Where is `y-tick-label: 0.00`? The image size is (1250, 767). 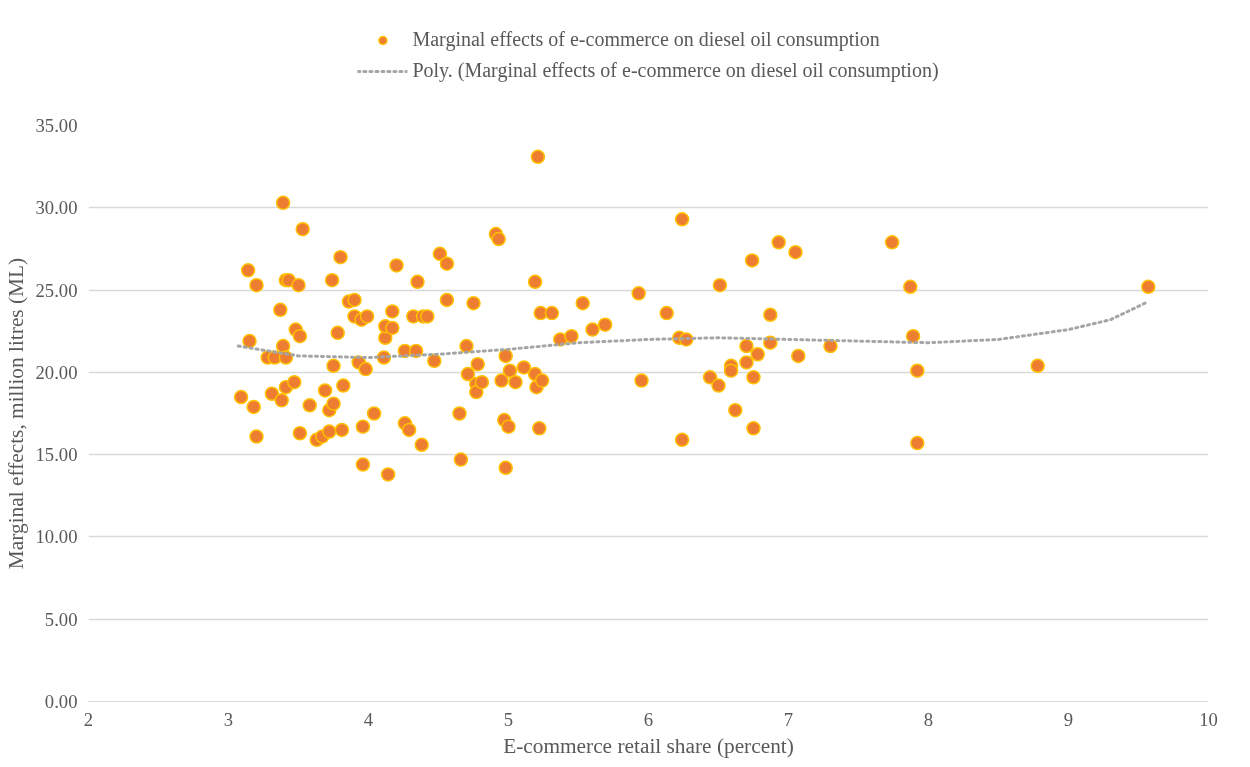
y-tick-label: 0.00 is located at coordinates (61, 701).